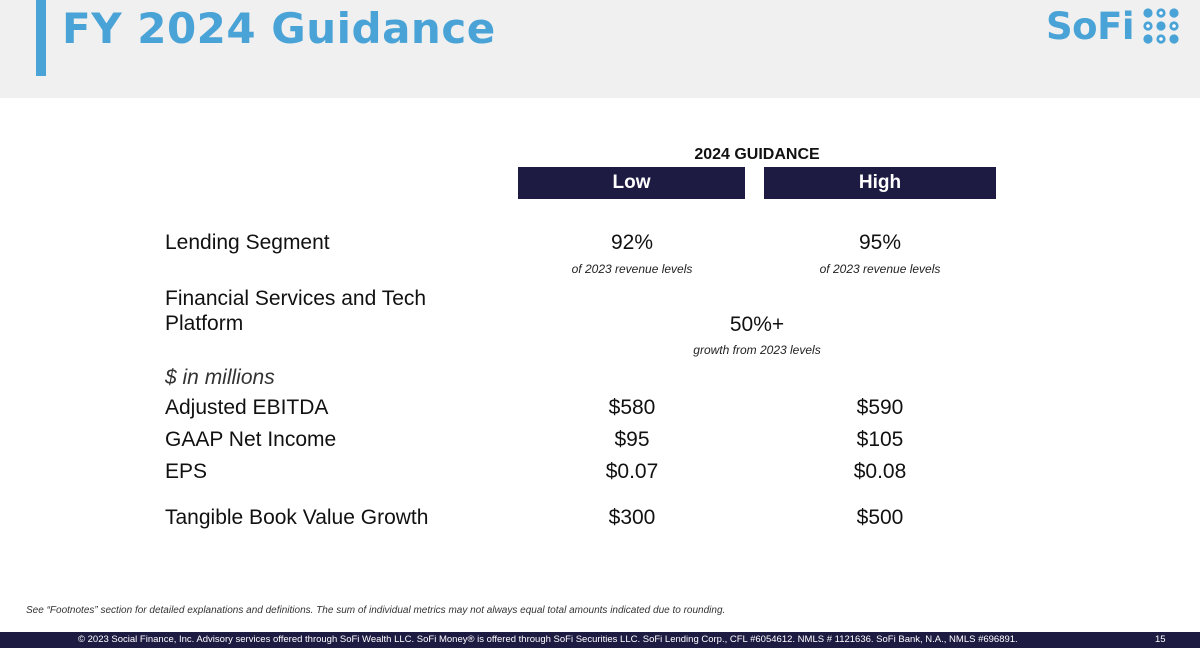 This screenshot has height=648, width=1200. What do you see at coordinates (247, 407) in the screenshot?
I see `row-label-adjusted-ebitda: Adjusted EBITDA` at bounding box center [247, 407].